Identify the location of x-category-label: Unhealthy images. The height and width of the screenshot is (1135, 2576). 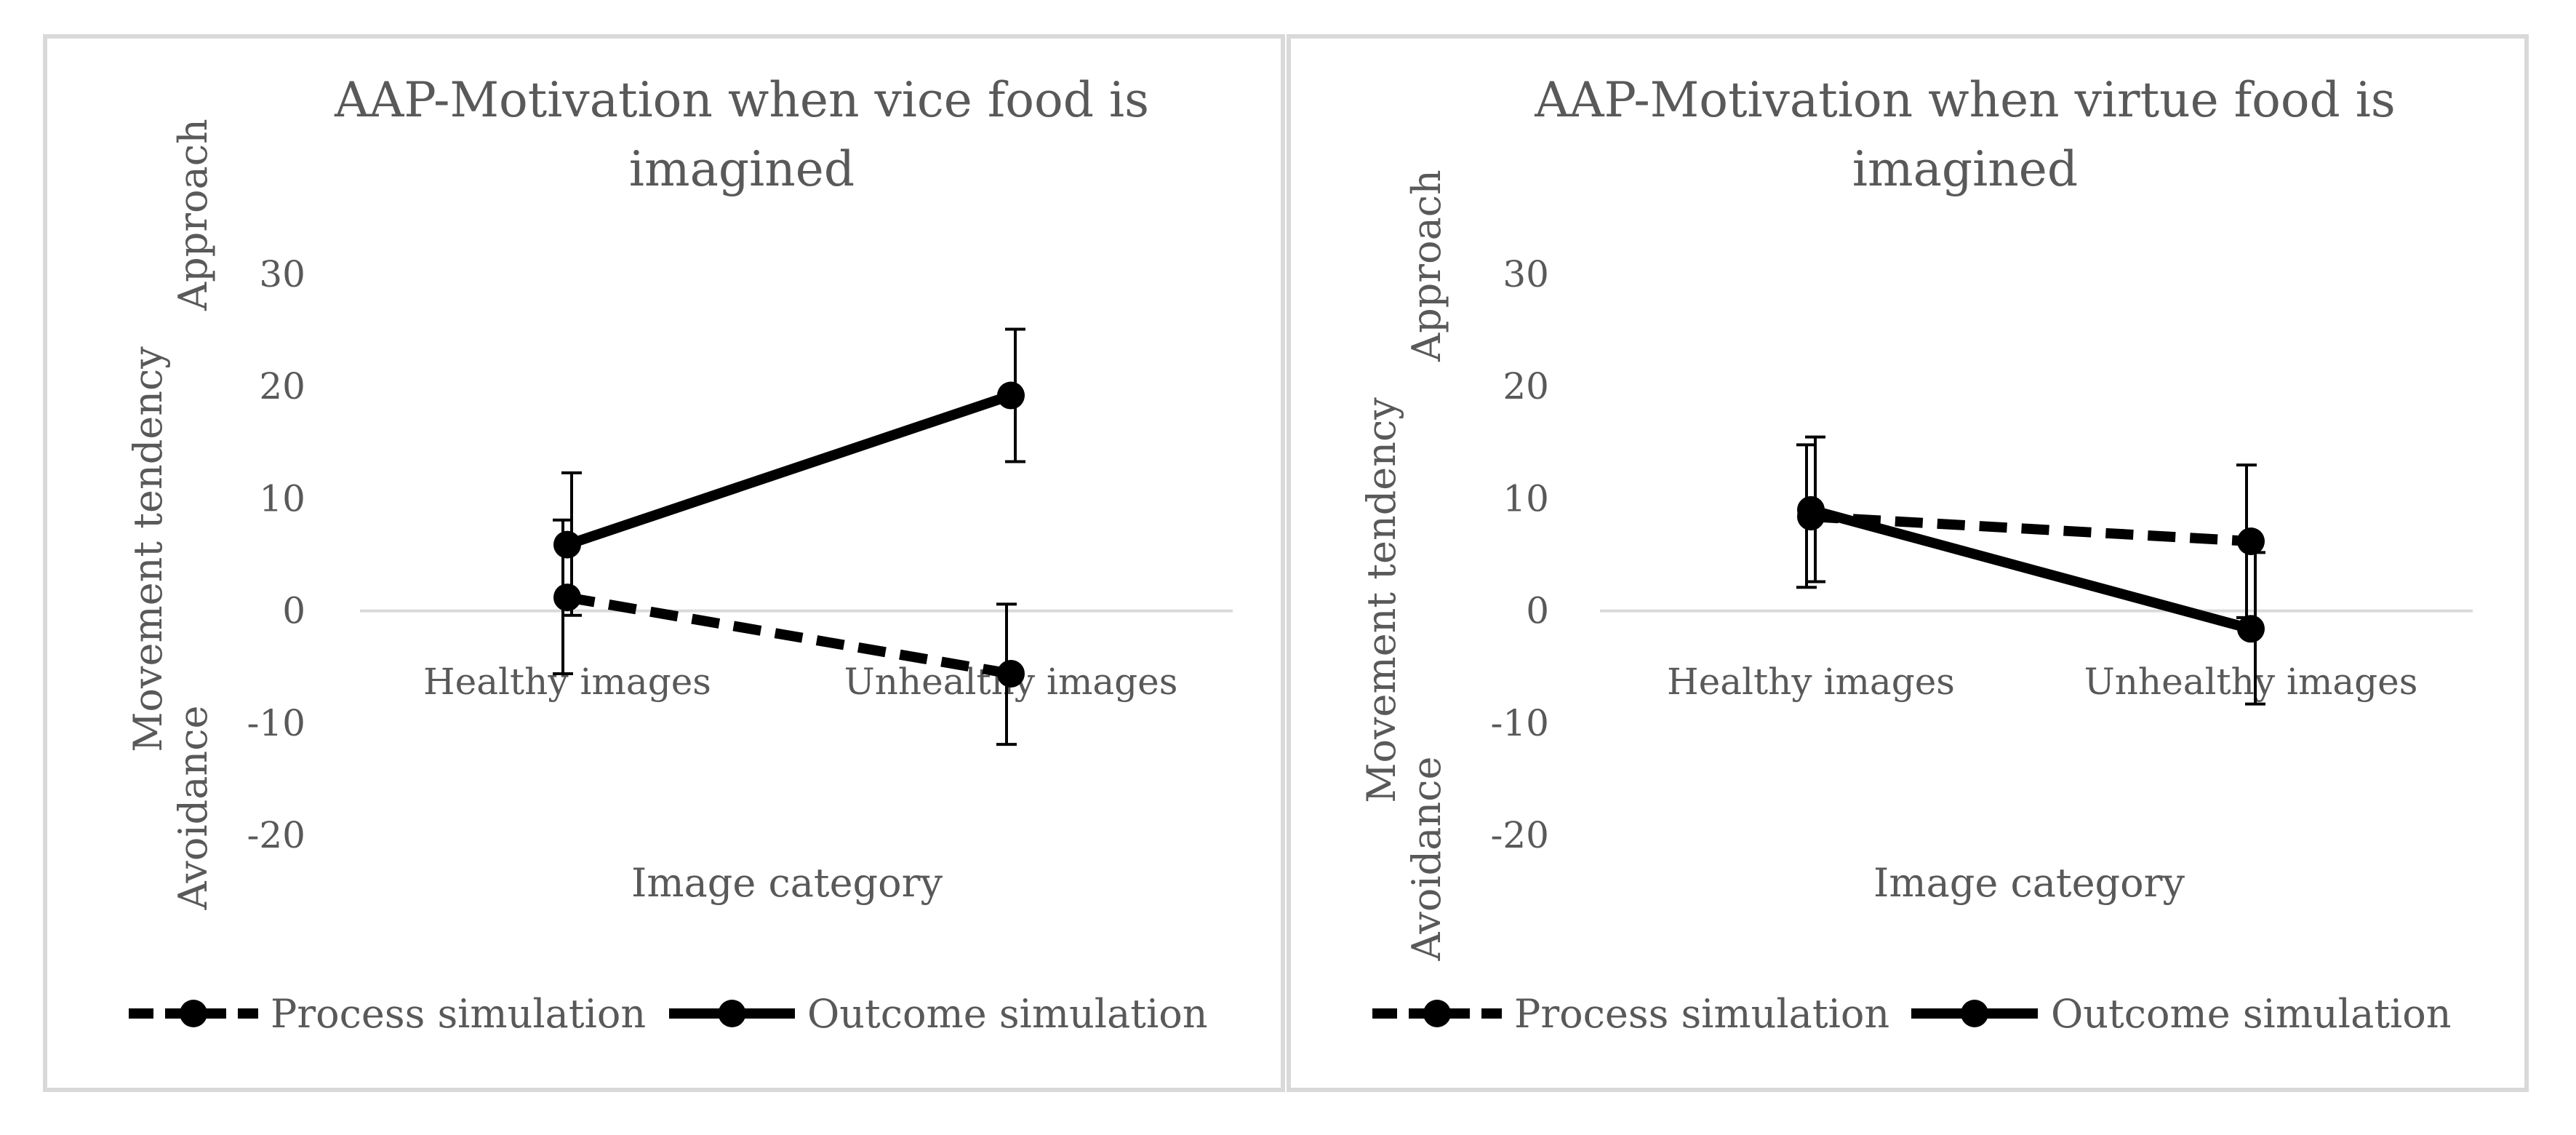
(2251, 682).